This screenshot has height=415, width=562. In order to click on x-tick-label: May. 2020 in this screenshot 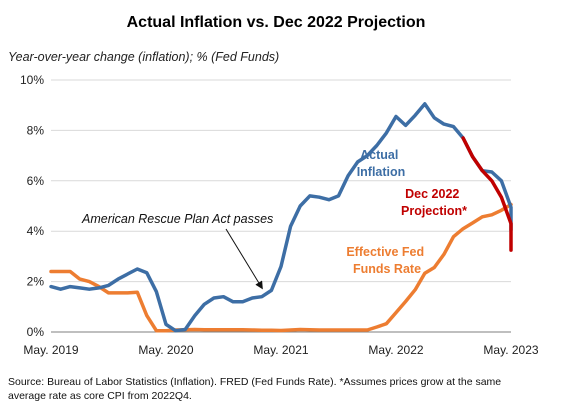, I will do `click(165, 350)`.